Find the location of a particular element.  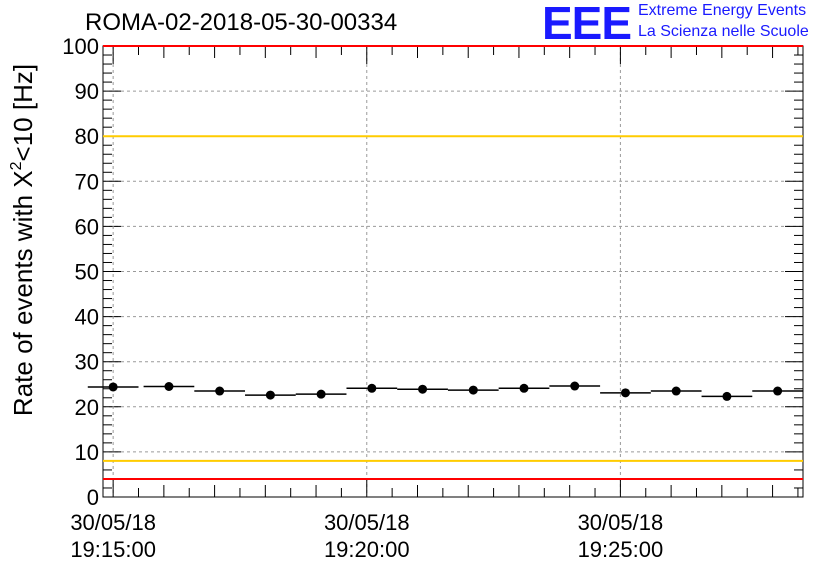

y-tick-label: 20 is located at coordinates (87, 407).